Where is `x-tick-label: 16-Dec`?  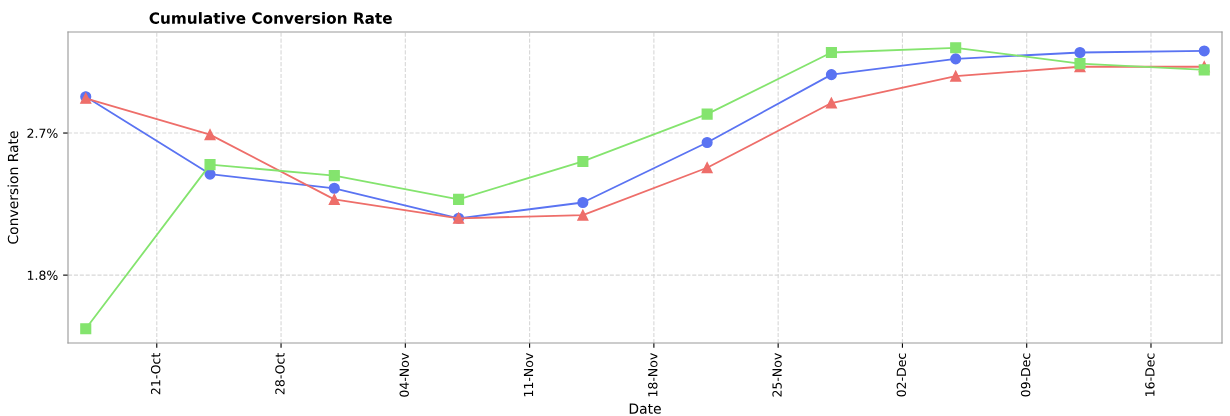 x-tick-label: 16-Dec is located at coordinates (1150, 374).